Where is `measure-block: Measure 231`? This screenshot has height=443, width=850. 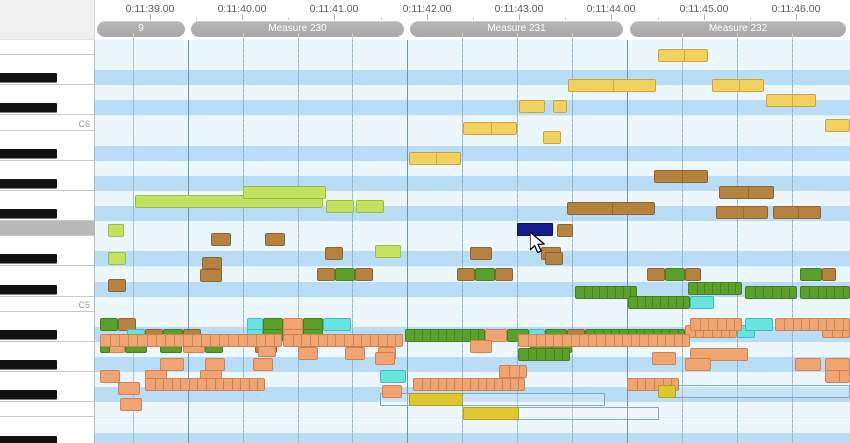
measure-block: Measure 231 is located at coordinates (516, 29).